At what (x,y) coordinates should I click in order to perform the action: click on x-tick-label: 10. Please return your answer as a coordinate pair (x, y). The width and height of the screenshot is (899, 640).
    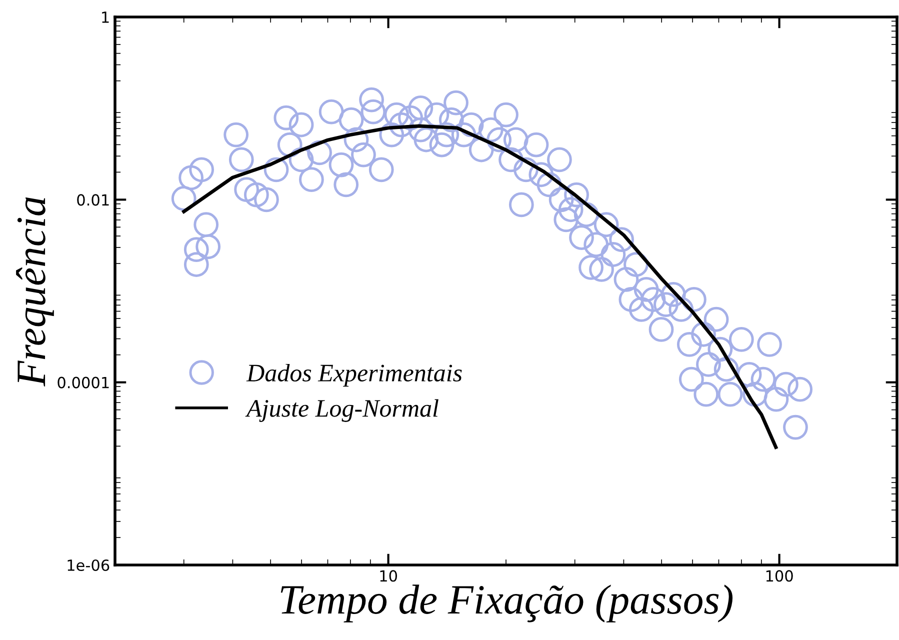
    Looking at the image, I should click on (389, 576).